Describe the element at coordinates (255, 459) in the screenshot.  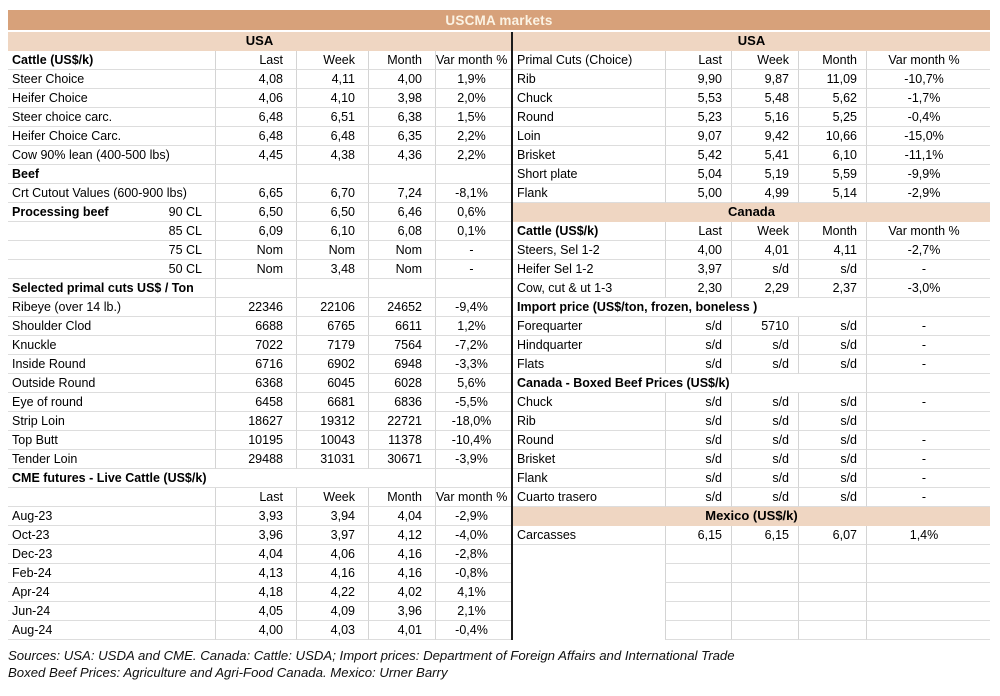
I see `cell-last: 29488` at that location.